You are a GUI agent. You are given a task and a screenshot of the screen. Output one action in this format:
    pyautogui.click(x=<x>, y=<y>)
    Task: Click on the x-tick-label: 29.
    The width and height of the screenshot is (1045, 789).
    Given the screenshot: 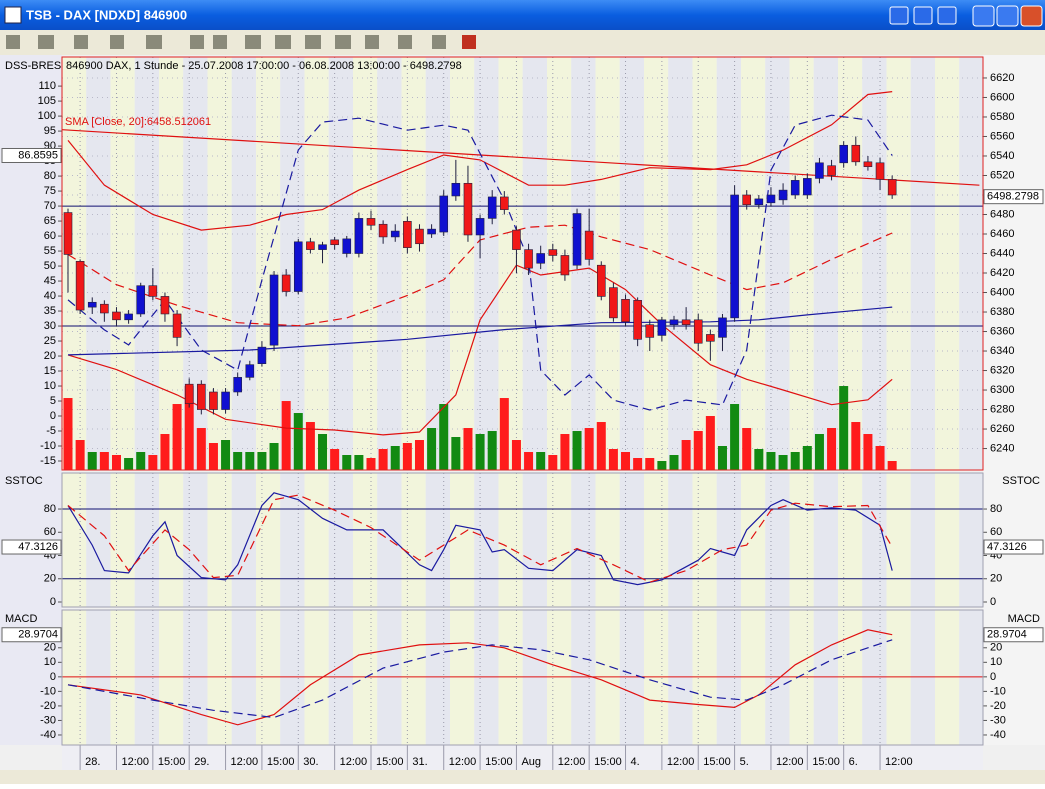 What is the action you would take?
    pyautogui.click(x=201, y=762)
    